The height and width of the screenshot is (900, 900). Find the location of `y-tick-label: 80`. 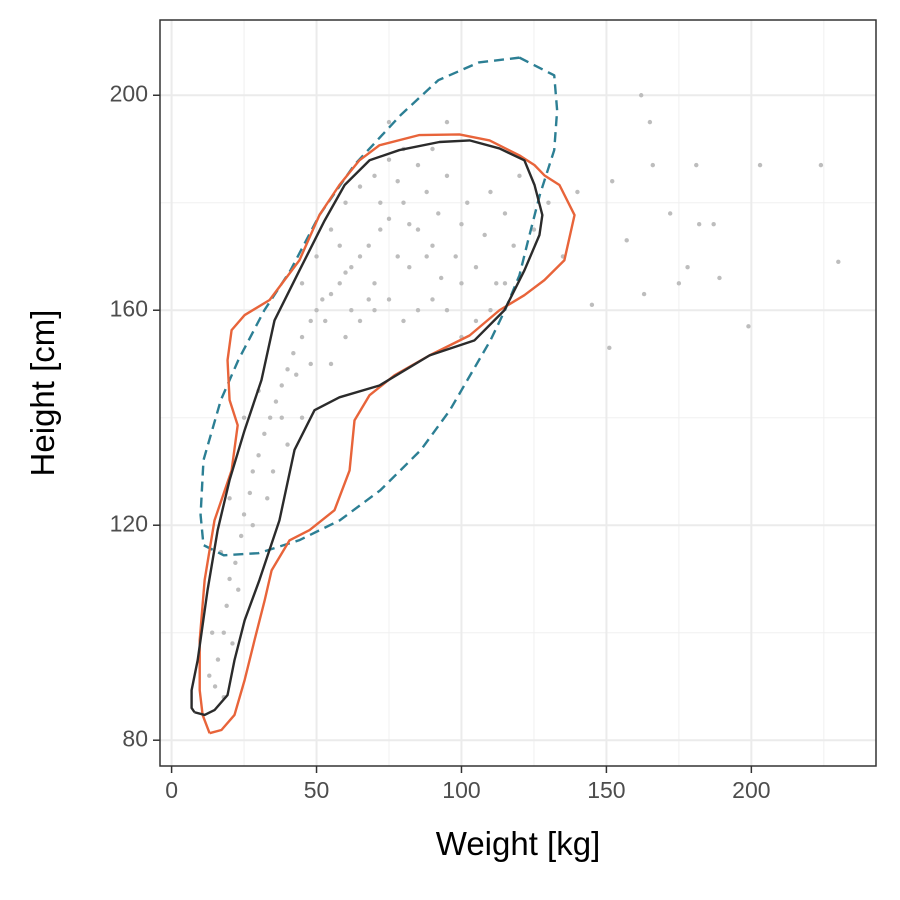

y-tick-label: 80 is located at coordinates (135, 738).